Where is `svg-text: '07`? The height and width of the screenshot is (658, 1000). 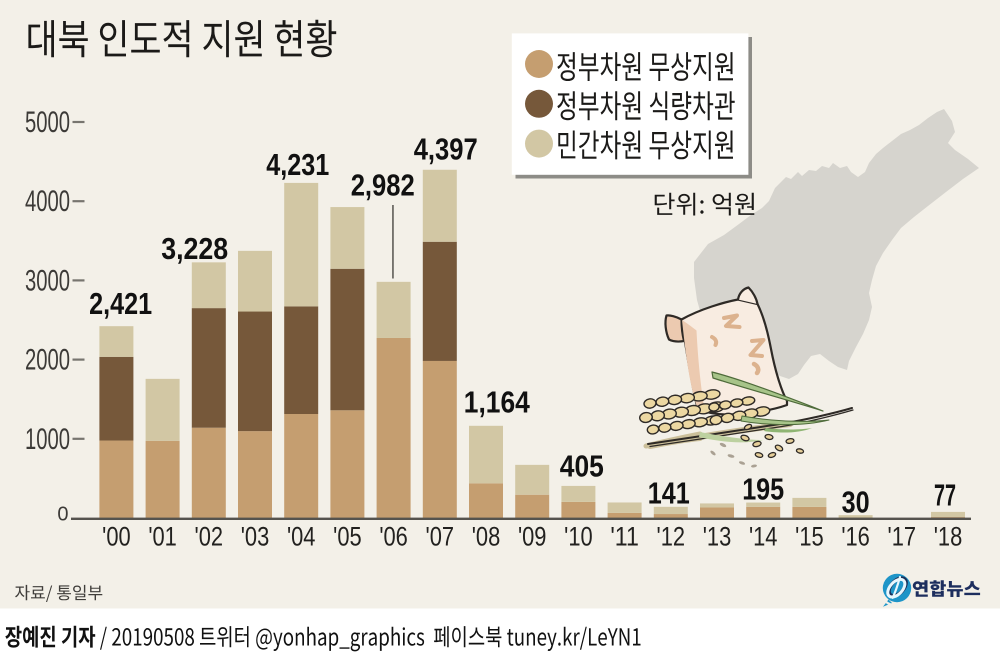 svg-text: '07 is located at coordinates (440, 537).